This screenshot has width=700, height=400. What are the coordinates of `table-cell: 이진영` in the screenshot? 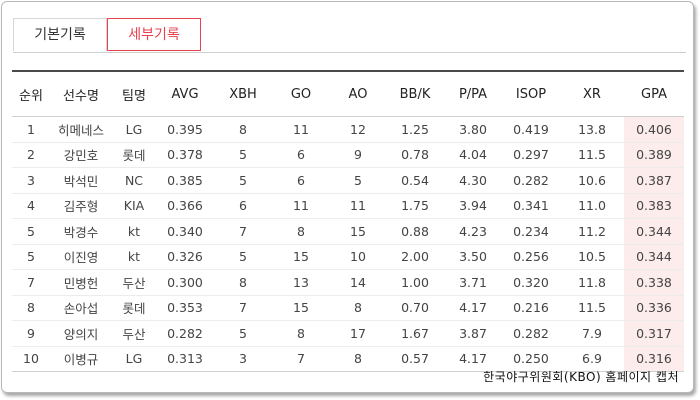 It's located at (81, 257).